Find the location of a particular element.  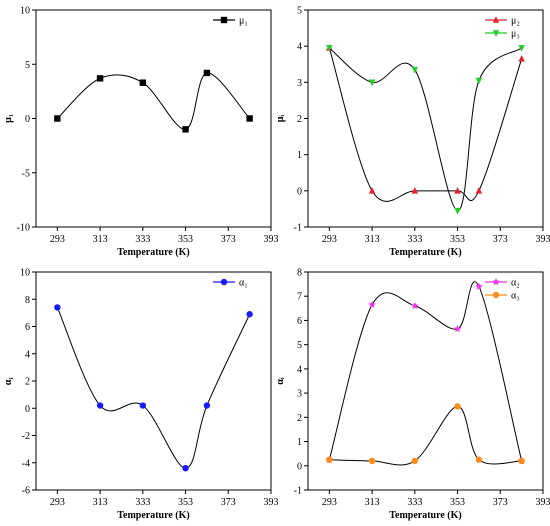

legend-label: α₂ is located at coordinates (515, 283).